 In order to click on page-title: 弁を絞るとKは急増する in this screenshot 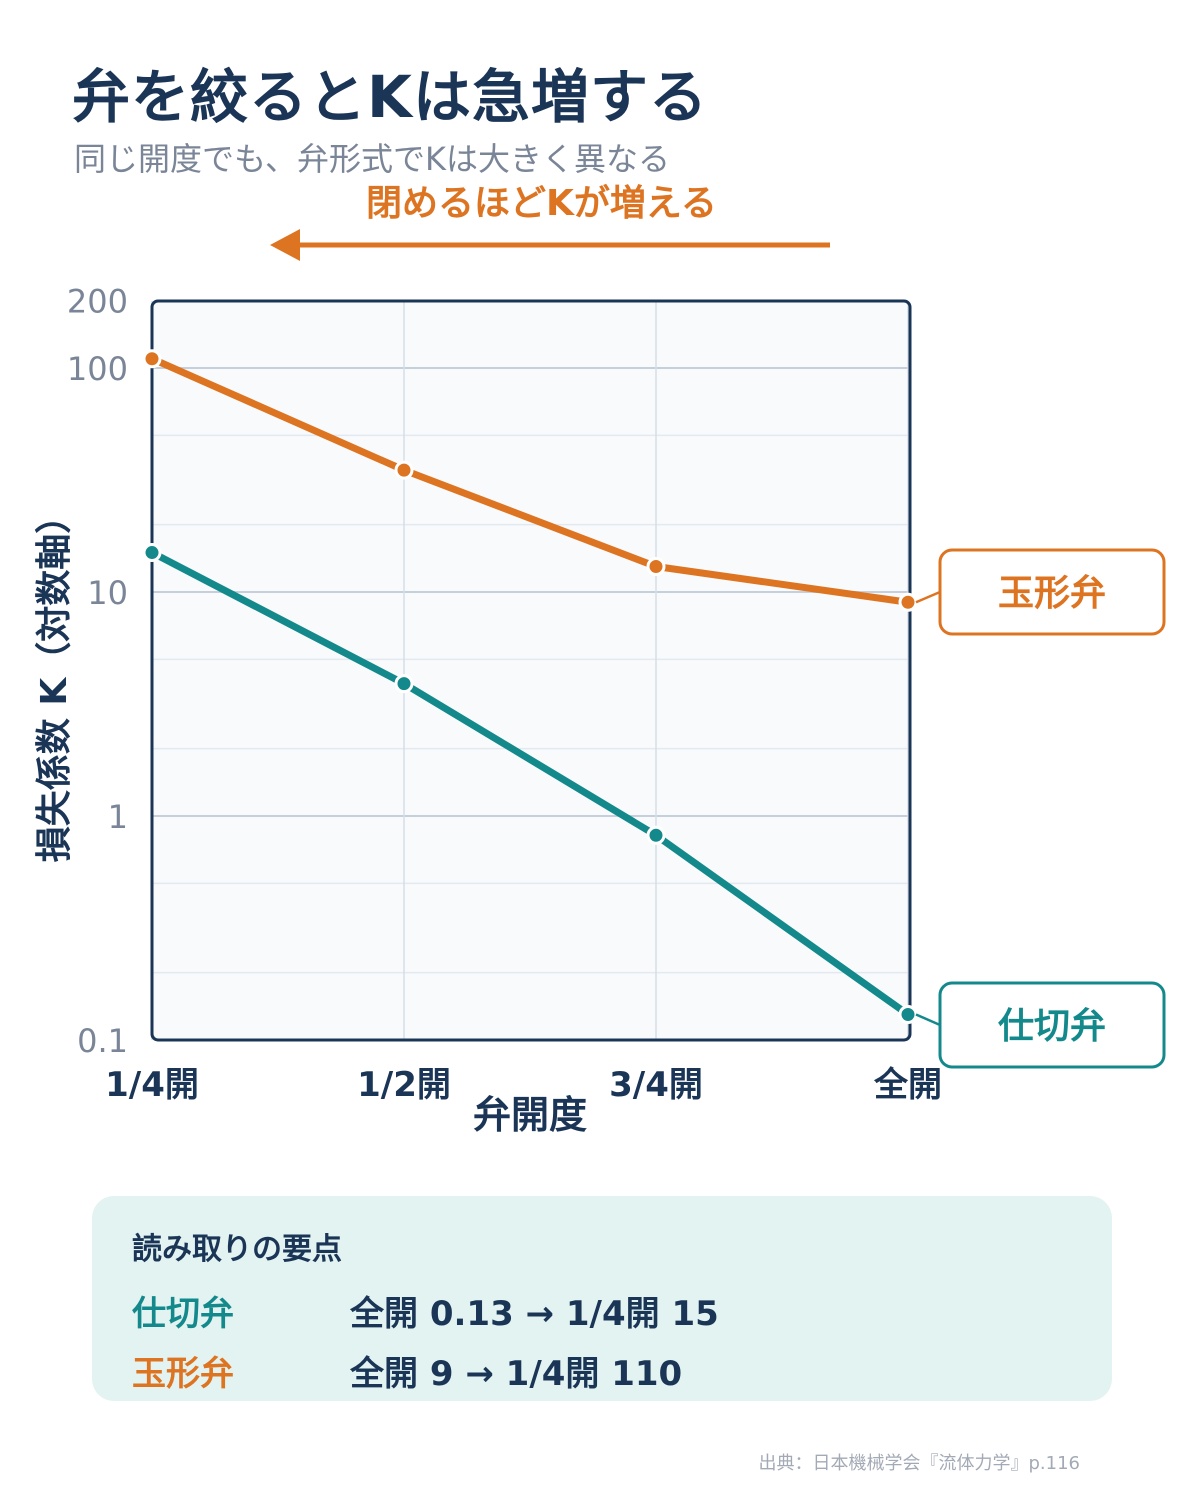, I will do `click(390, 97)`.